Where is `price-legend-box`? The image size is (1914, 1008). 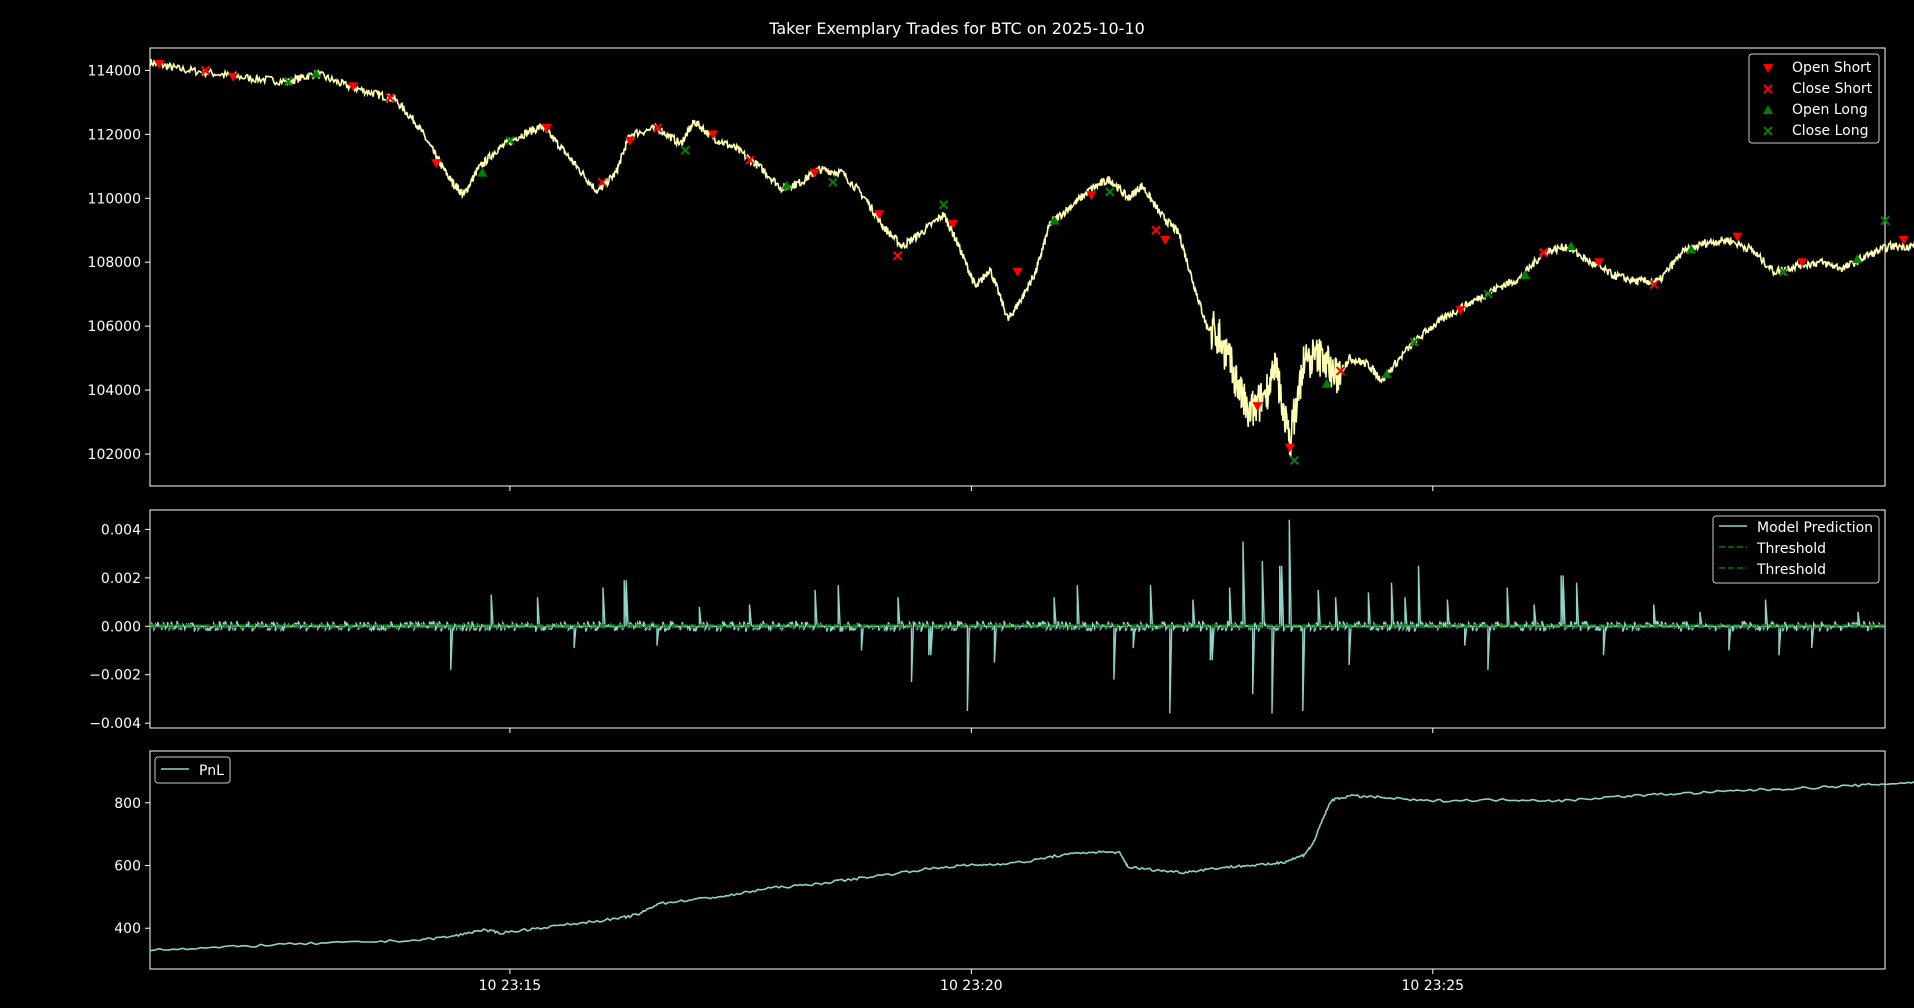 price-legend-box is located at coordinates (1814, 98).